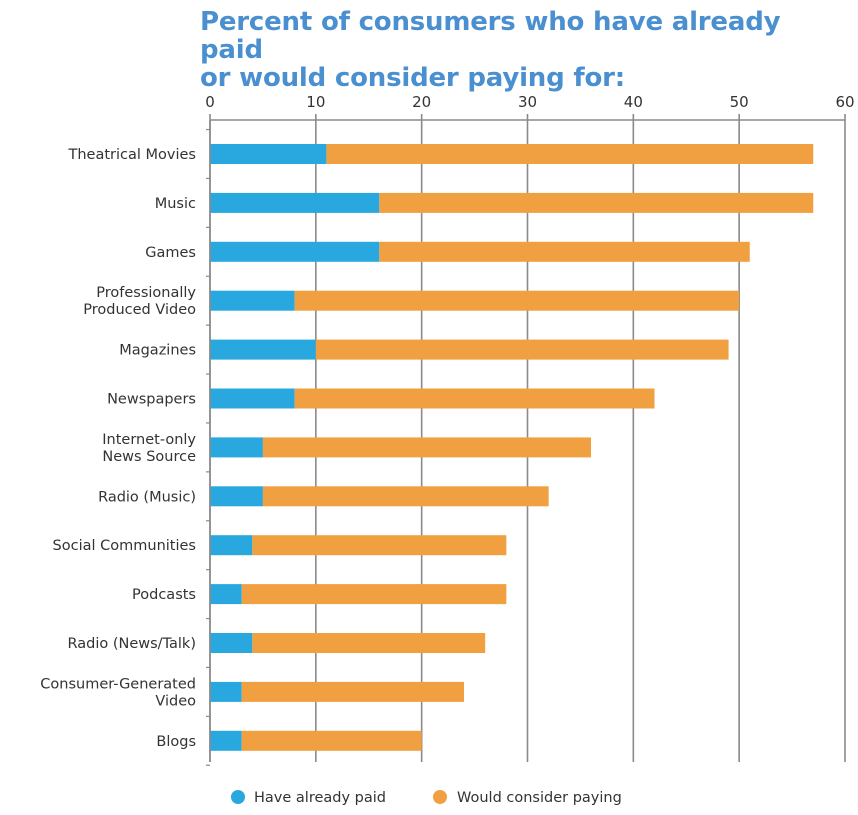  Describe the element at coordinates (440, 797) in the screenshot. I see `legend-marker-would-consider` at that location.